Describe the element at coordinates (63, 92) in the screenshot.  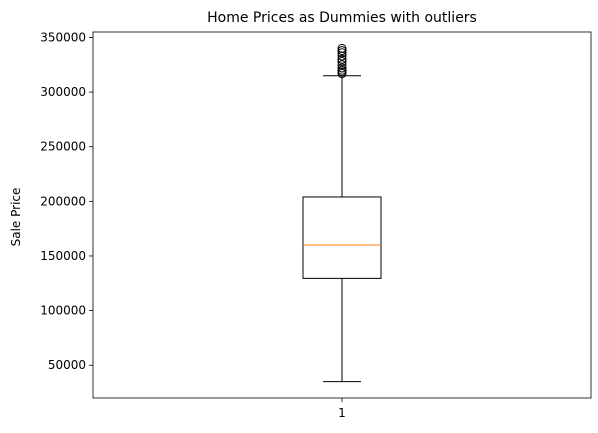
I see `y-tick-label: 300000` at that location.